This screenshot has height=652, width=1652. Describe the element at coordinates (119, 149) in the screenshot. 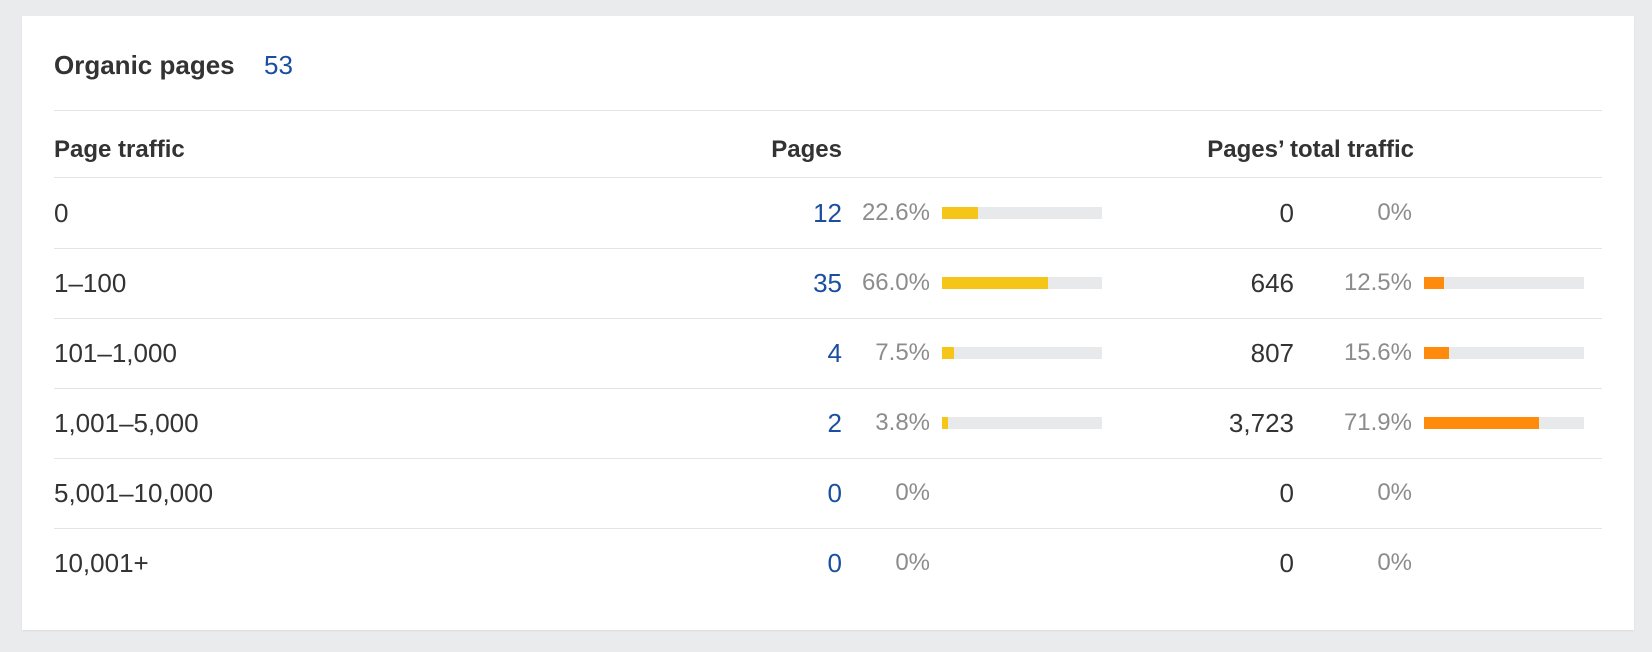

I see `column-header-page-traffic: Page traffic` at that location.